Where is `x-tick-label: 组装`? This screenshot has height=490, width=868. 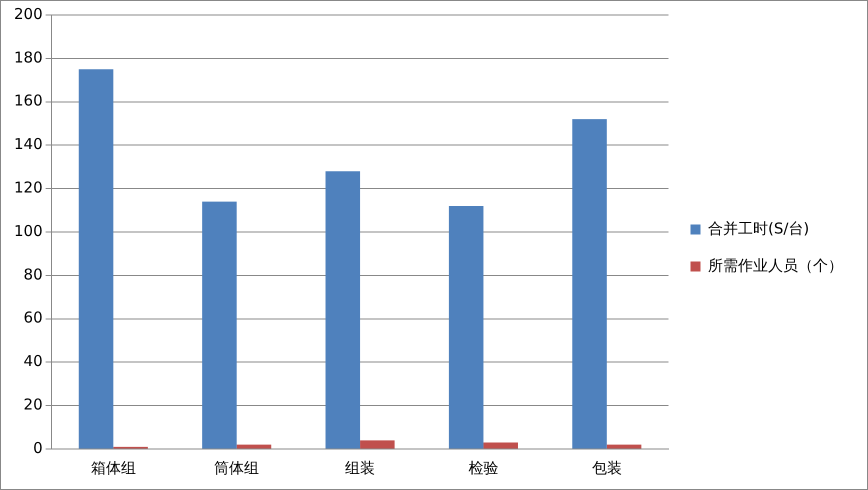 x-tick-label: 组装 is located at coordinates (360, 467).